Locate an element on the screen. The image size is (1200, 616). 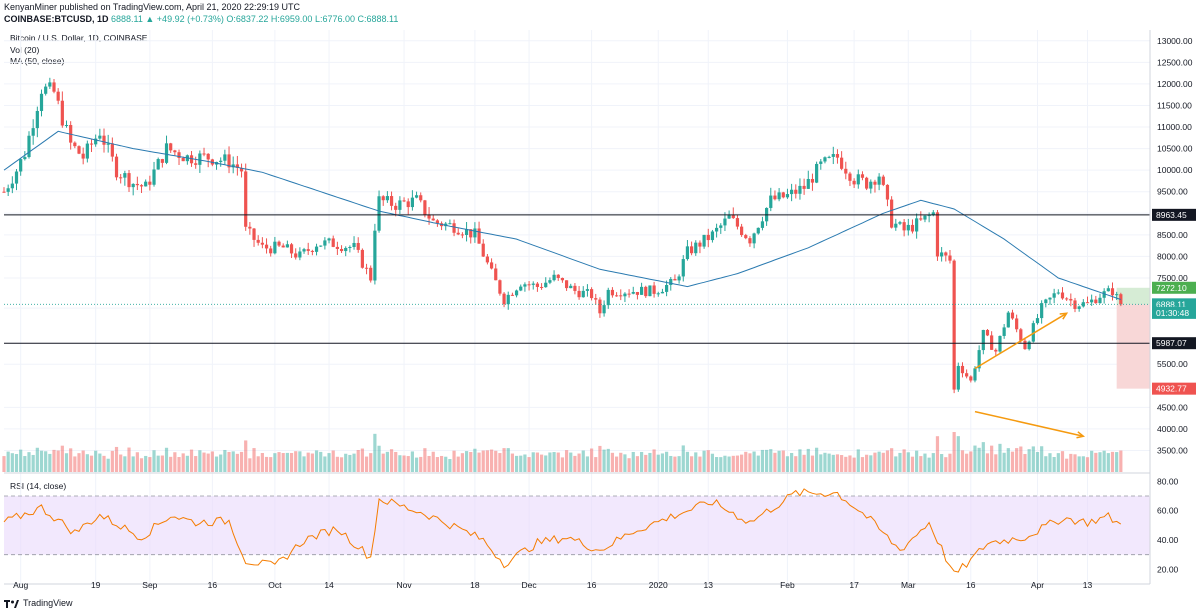
x-tick-label: 16 is located at coordinates (971, 585).